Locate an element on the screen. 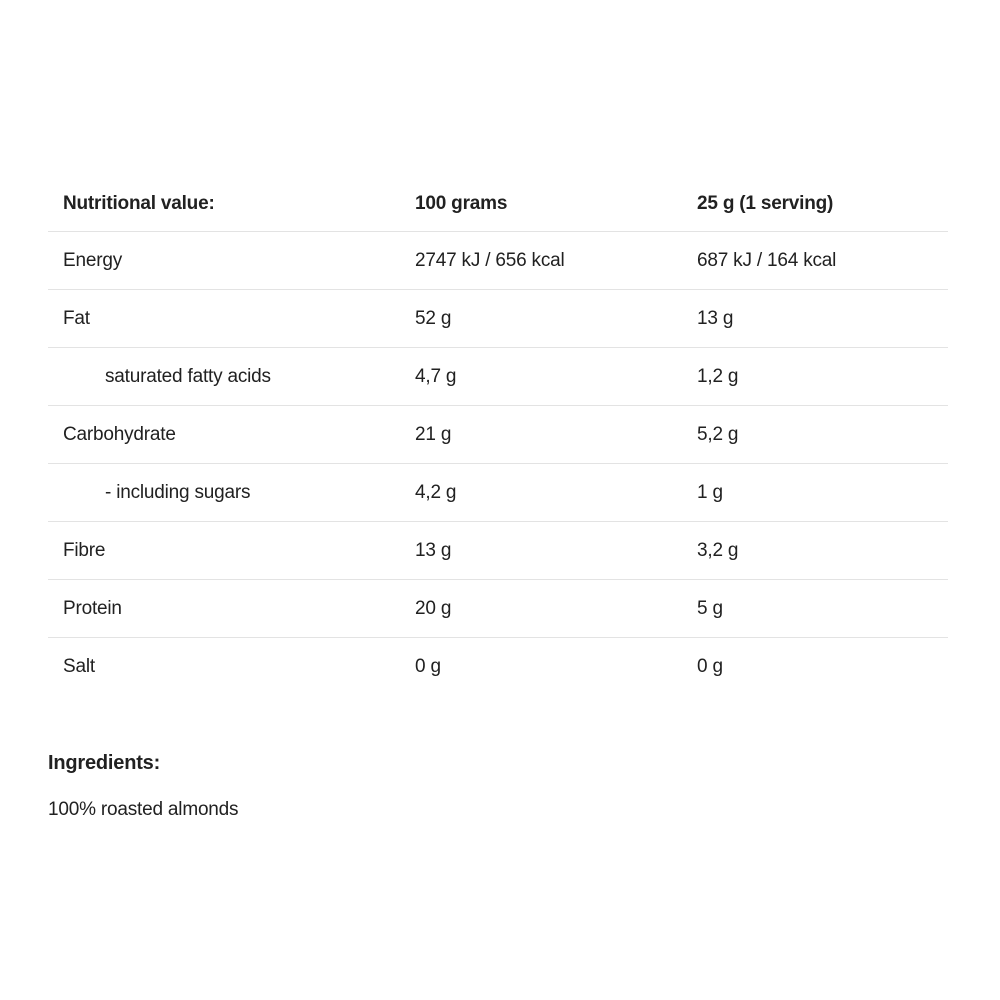 The width and height of the screenshot is (1000, 1000). nutrient-label: Carbohydrate is located at coordinates (119, 434).